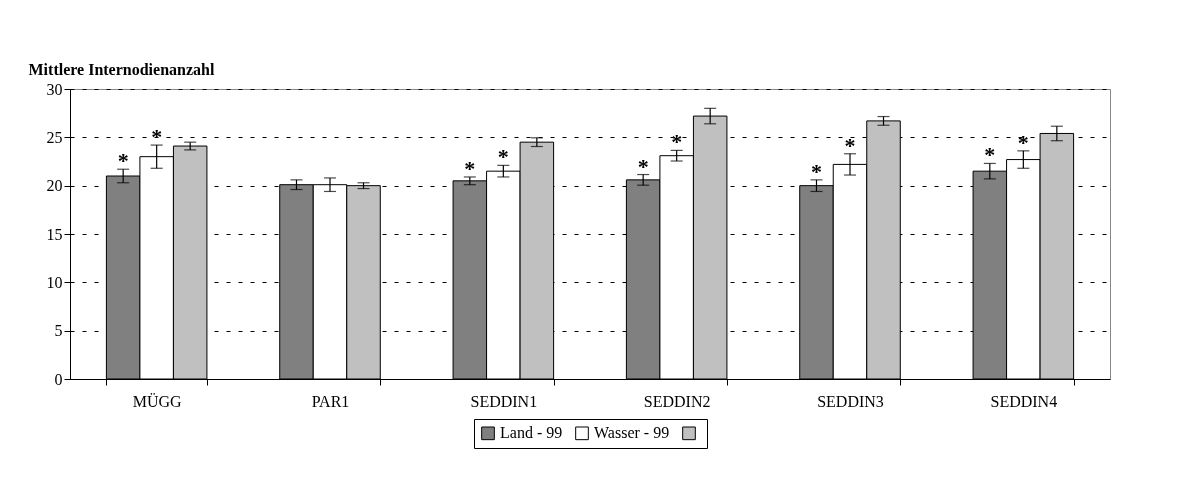  What do you see at coordinates (58, 379) in the screenshot?
I see `y-tick-label: 0` at bounding box center [58, 379].